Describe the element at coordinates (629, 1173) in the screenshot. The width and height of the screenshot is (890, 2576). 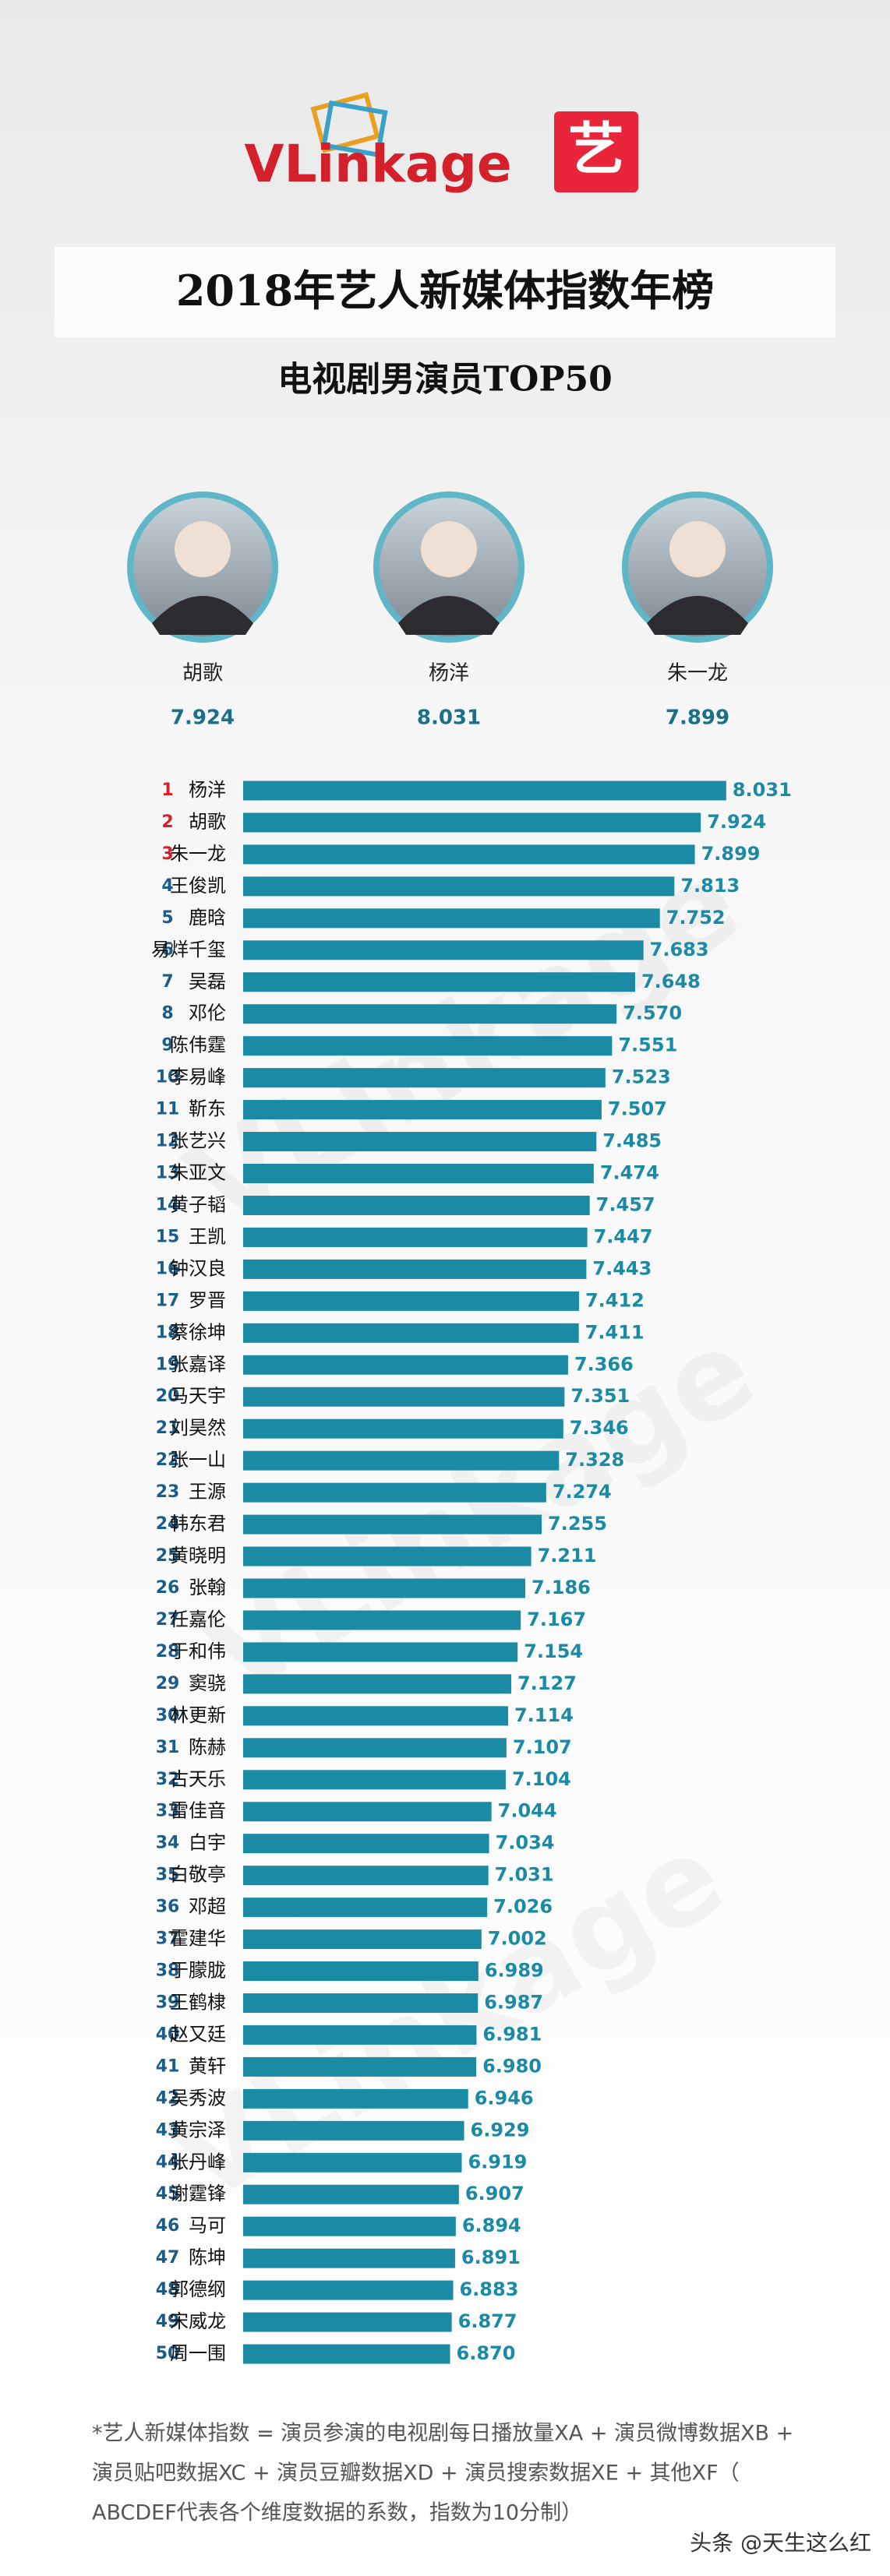
I see `value-label: 7.474` at that location.